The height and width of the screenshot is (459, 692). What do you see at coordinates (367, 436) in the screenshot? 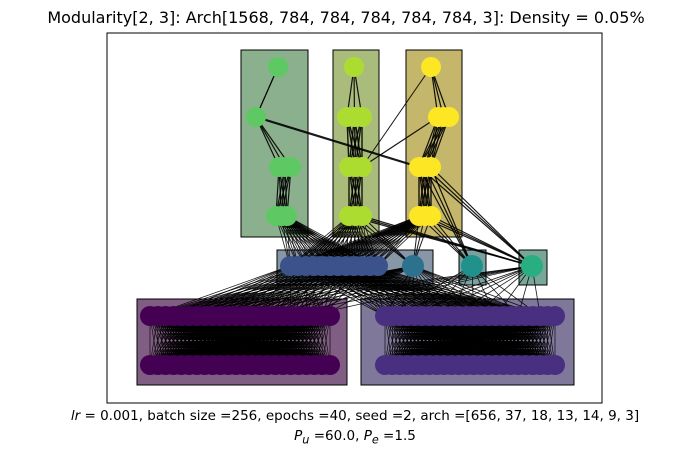
I see `pe-symbol: P` at bounding box center [367, 436].